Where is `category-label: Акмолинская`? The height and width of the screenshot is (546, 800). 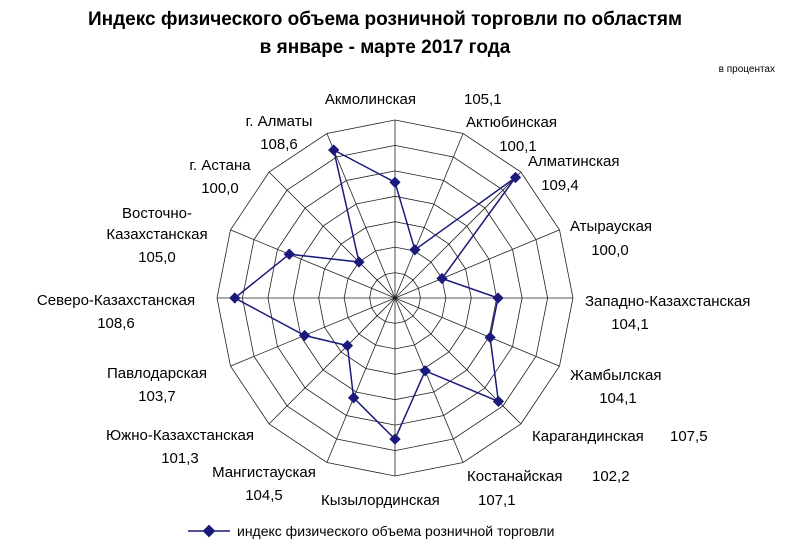 category-label: Акмолинская is located at coordinates (370, 99).